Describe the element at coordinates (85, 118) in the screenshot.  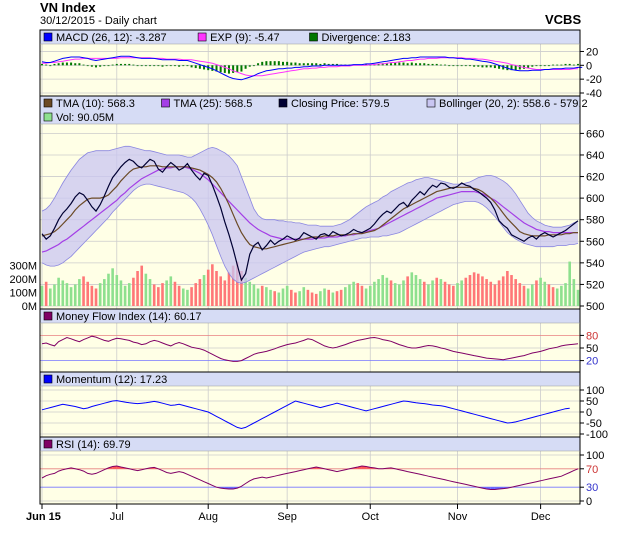
I see `vol-legend-label: Vol: 90.05M` at that location.